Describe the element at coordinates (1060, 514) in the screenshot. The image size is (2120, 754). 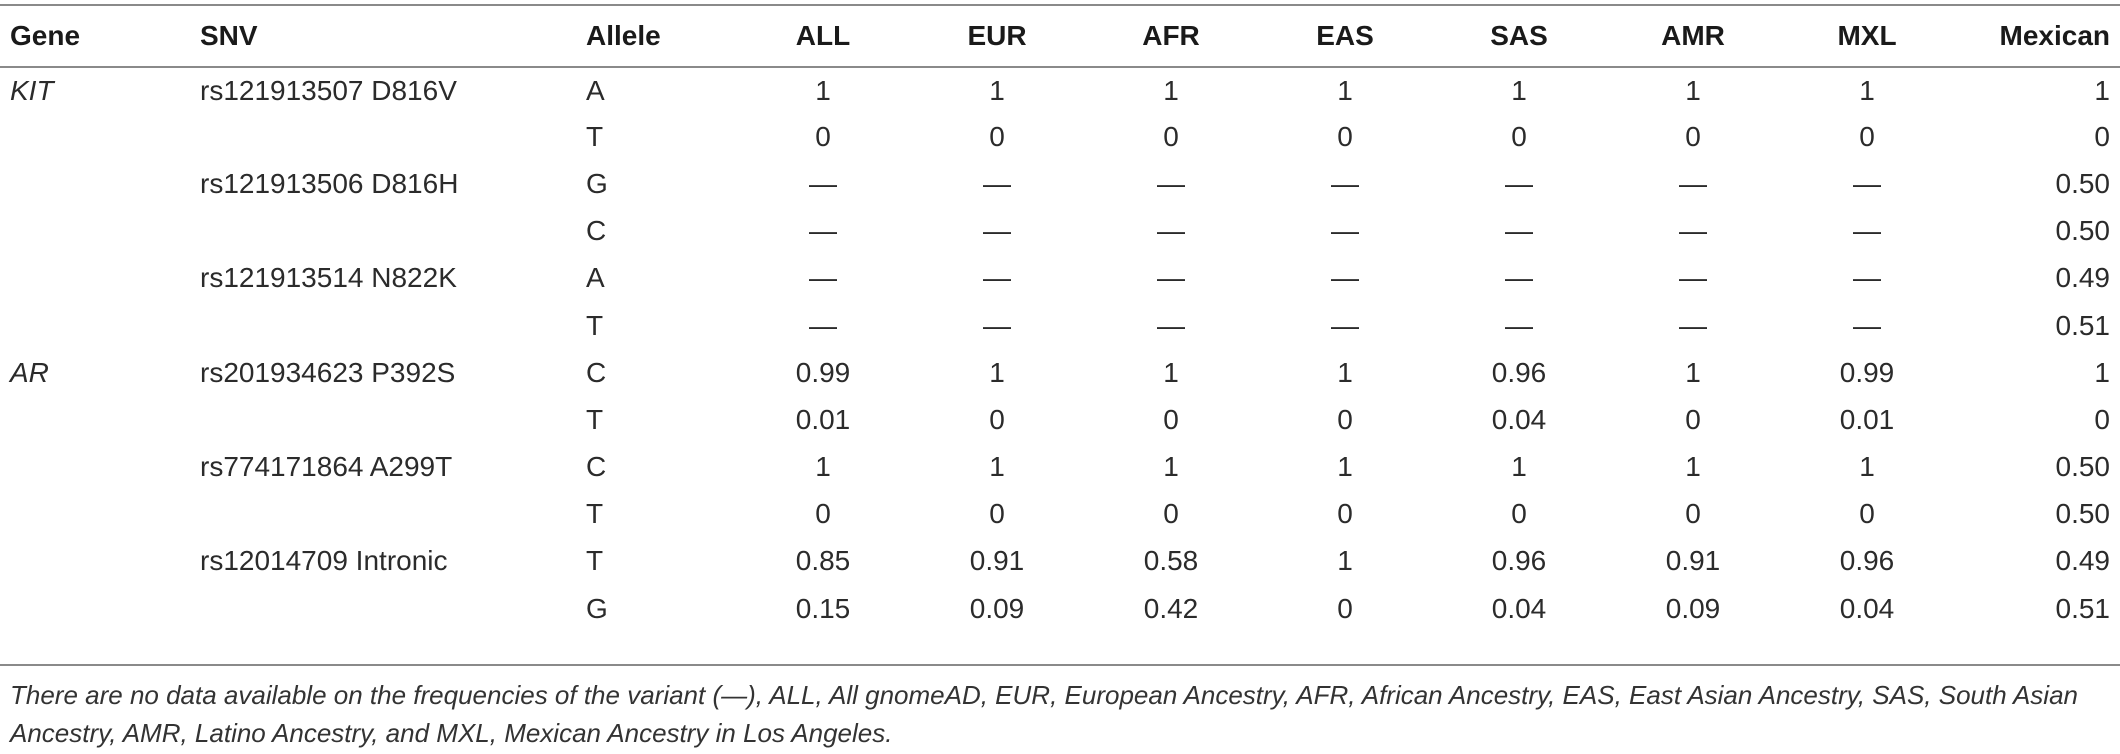
I see `table-row: T 0 0 0 0 0 0 0 0.50` at that location.